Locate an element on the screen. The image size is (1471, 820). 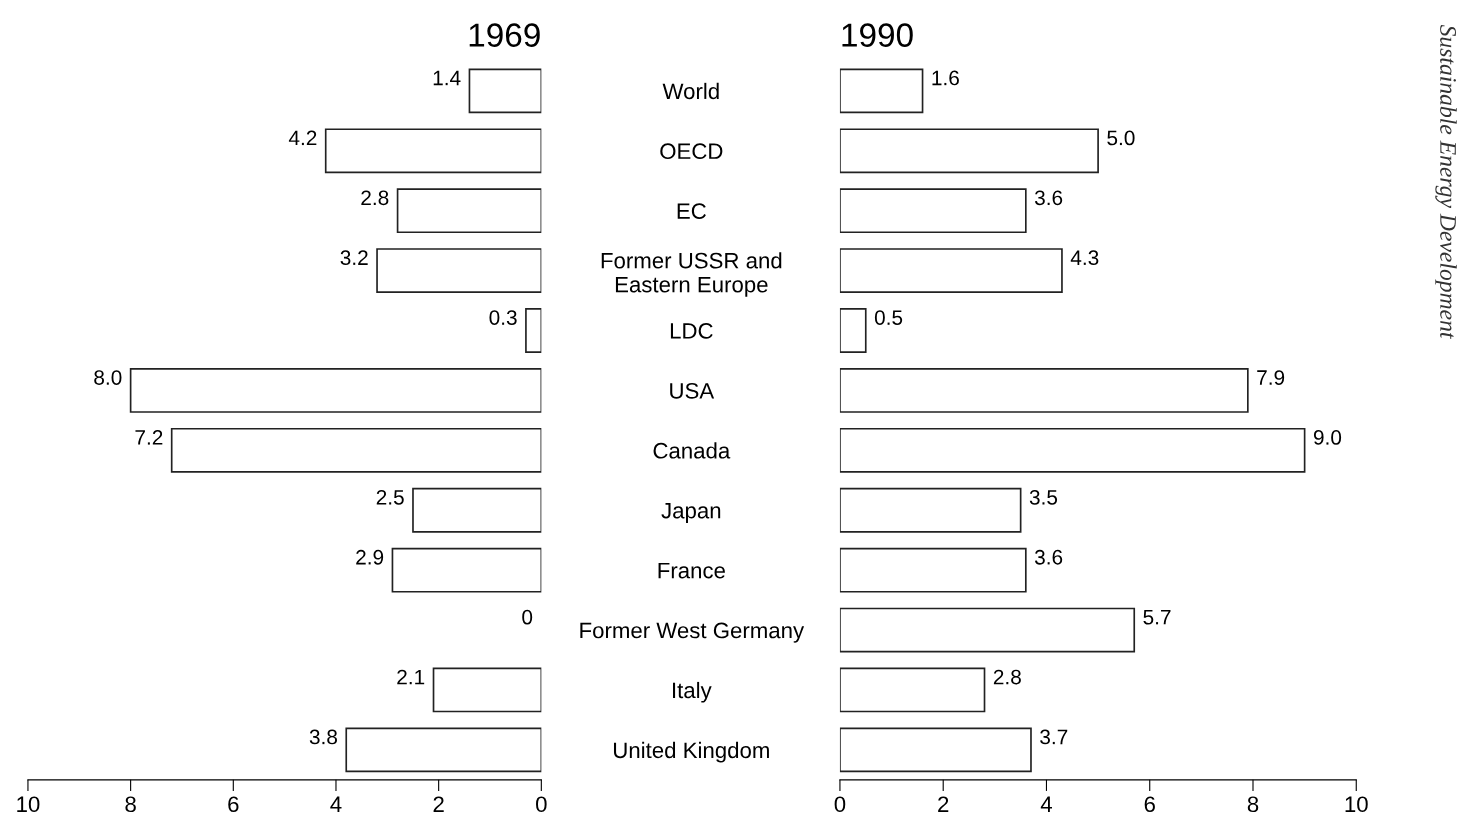
data-label: 2.9 is located at coordinates (370, 557).